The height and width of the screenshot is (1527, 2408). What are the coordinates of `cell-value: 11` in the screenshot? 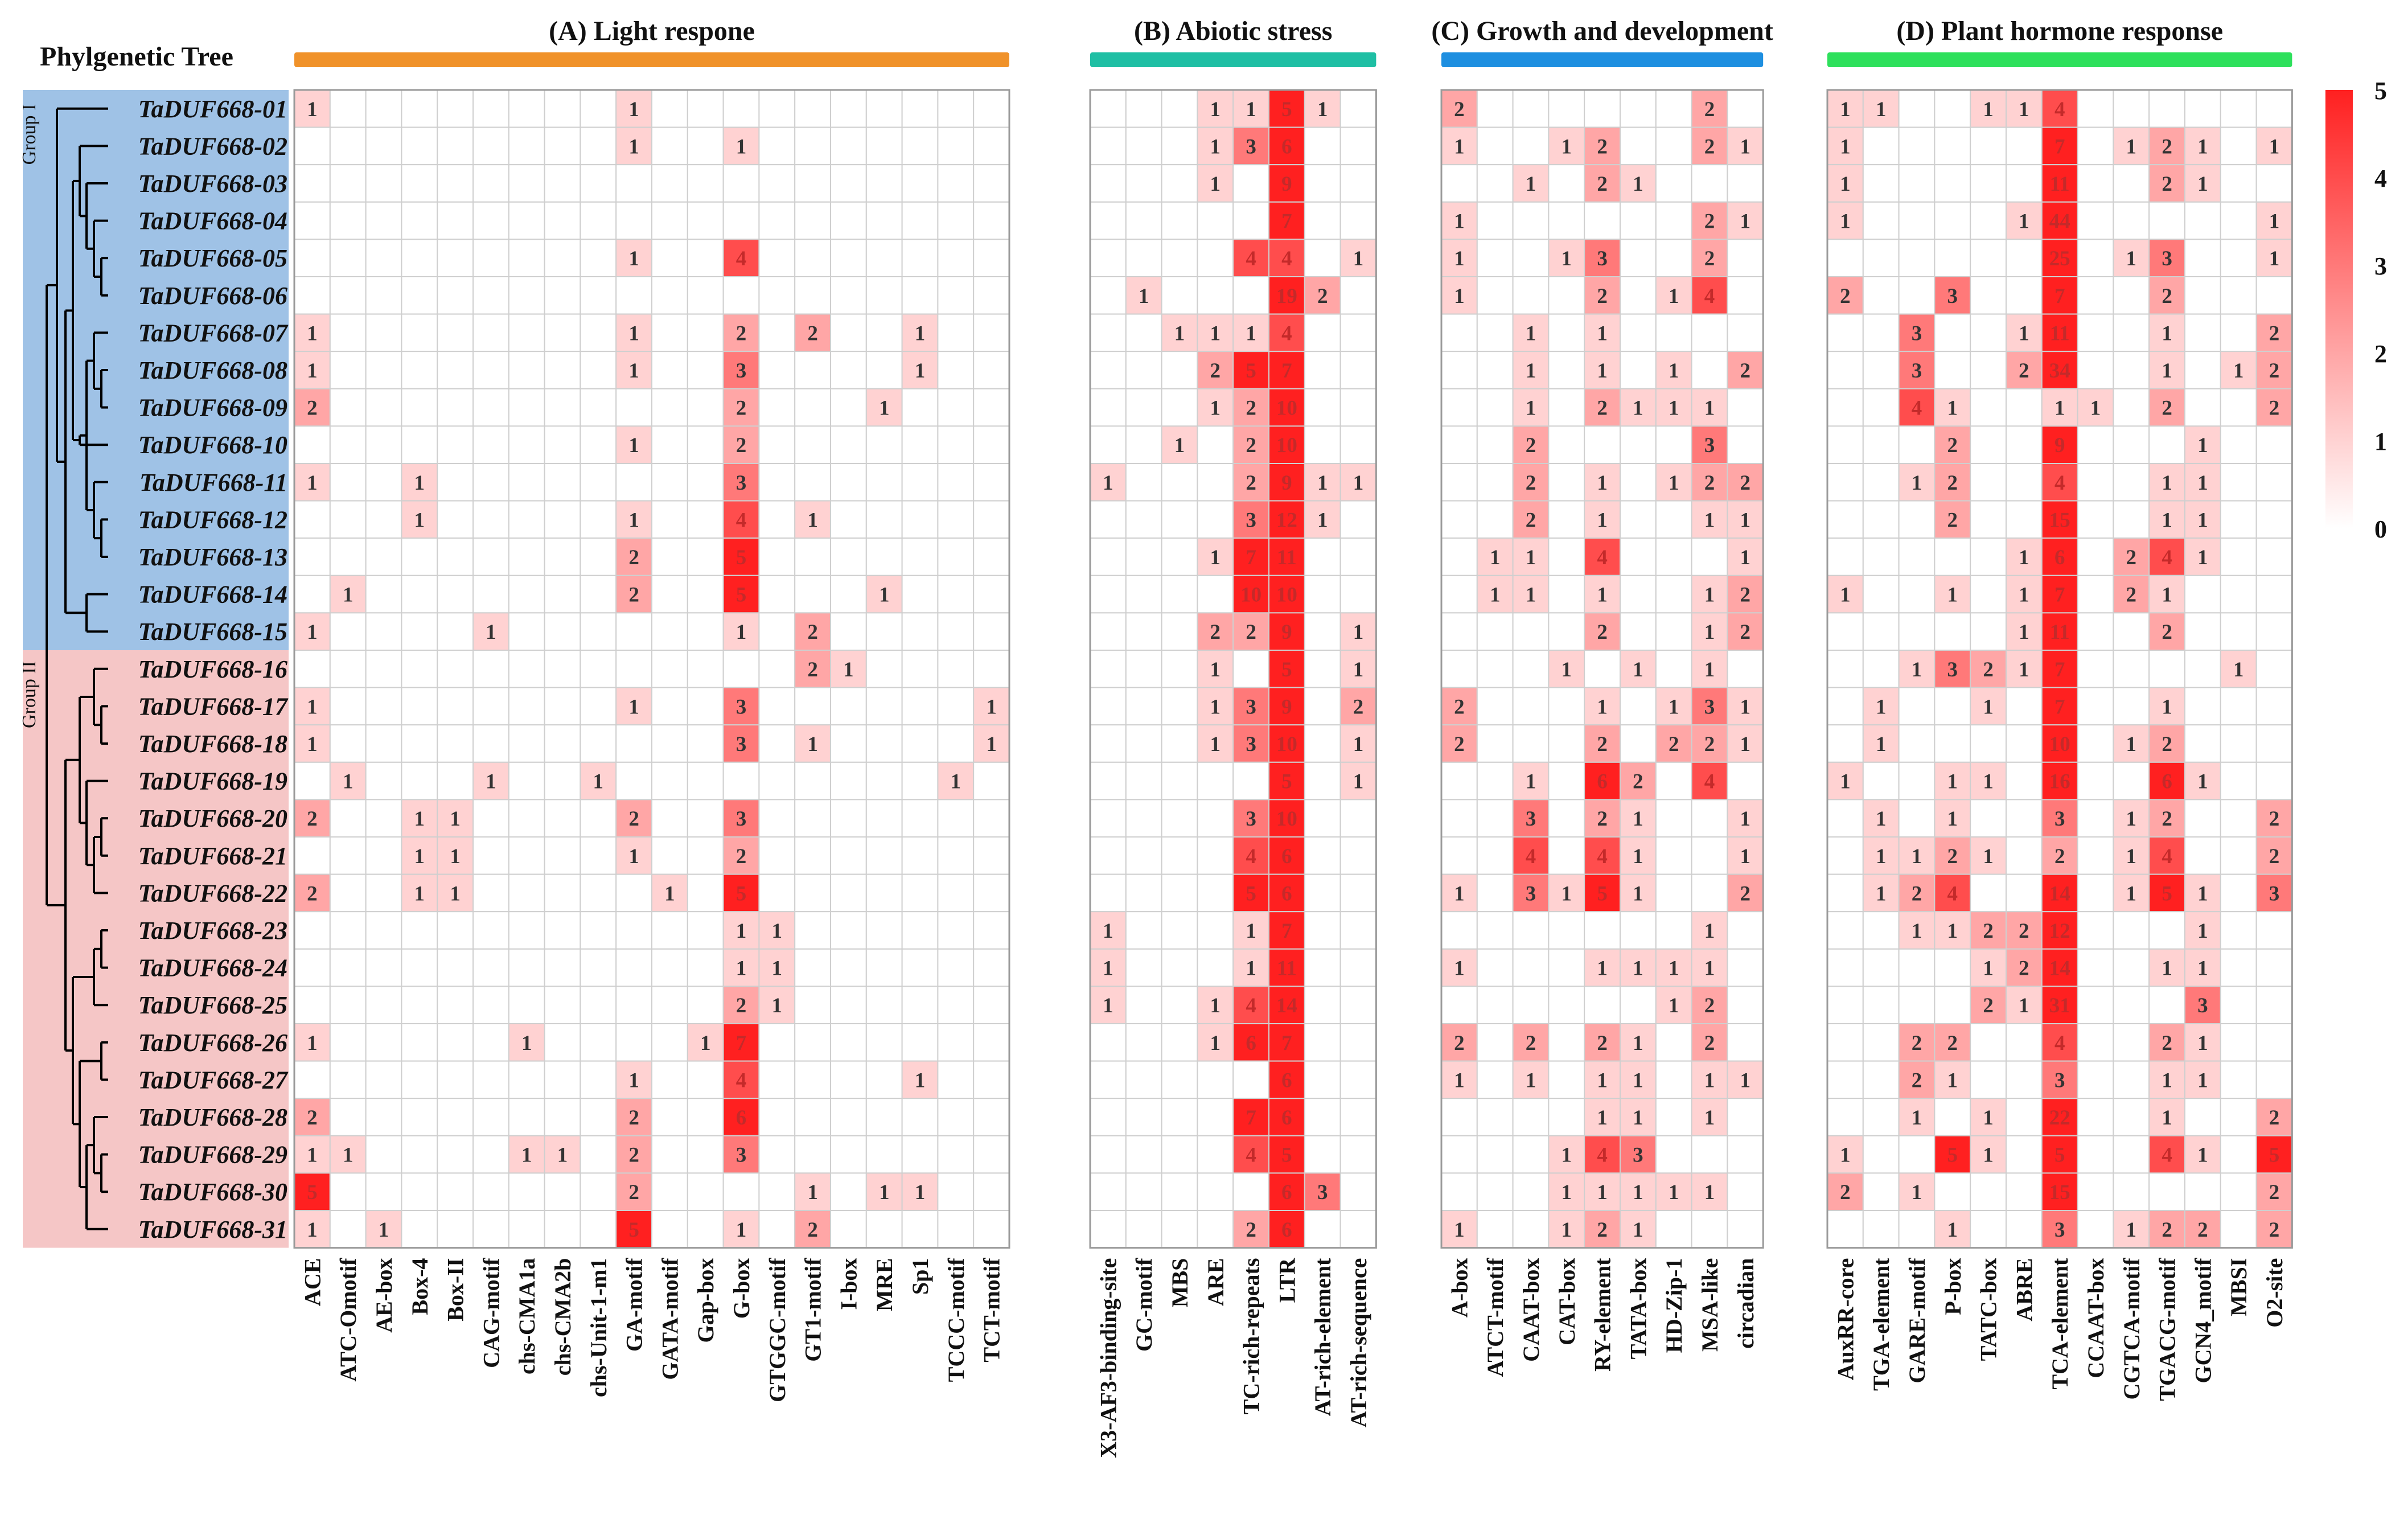 It's located at (2060, 633).